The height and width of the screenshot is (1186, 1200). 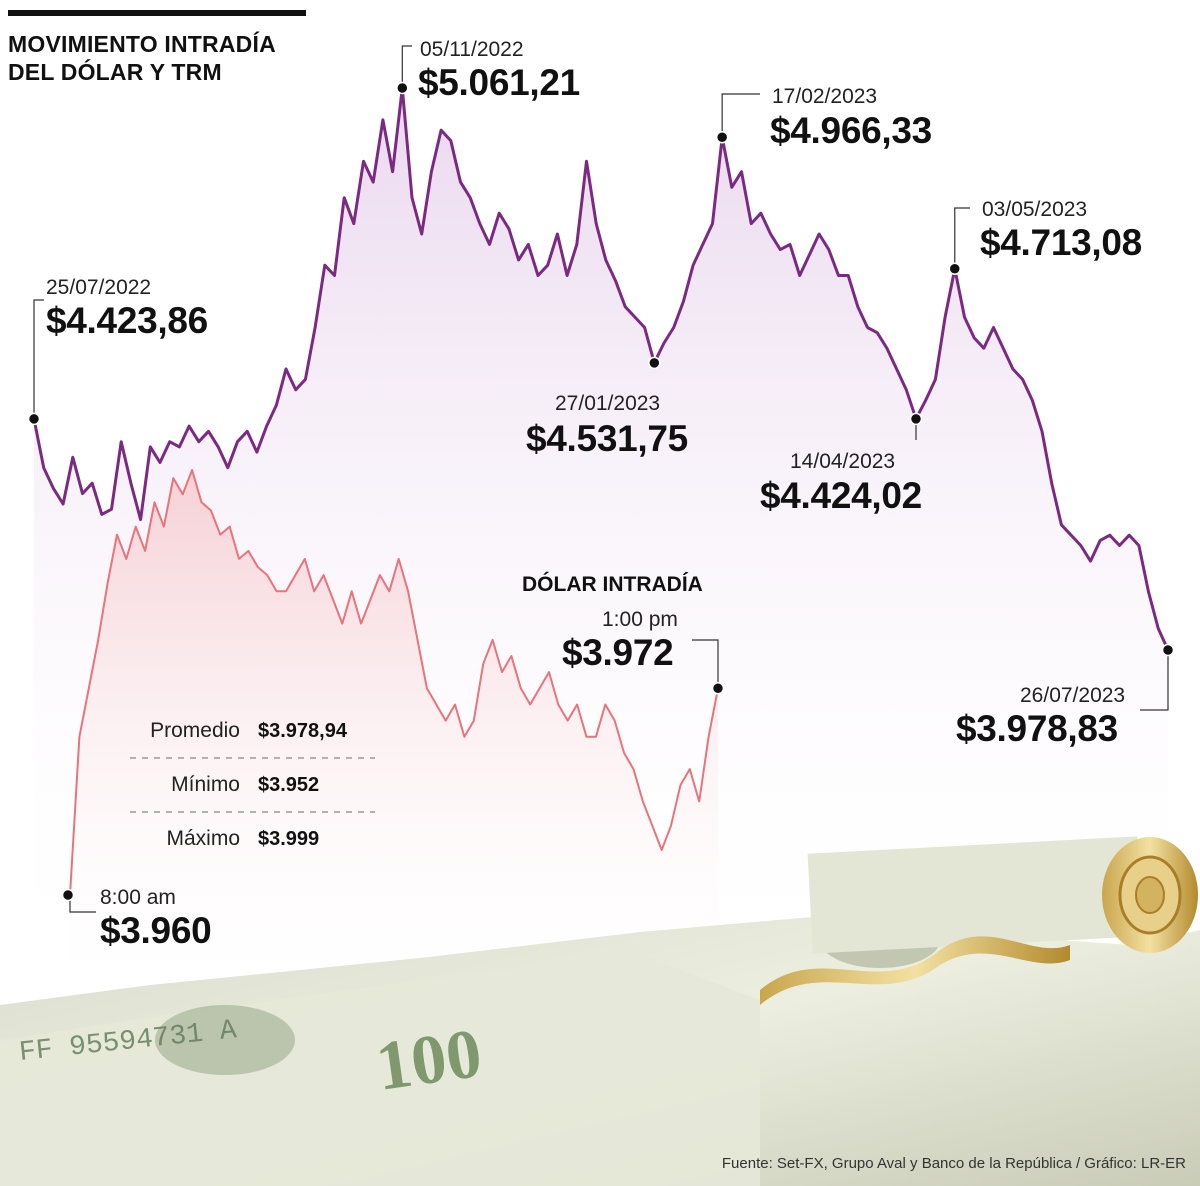 What do you see at coordinates (138, 897) in the screenshot?
I see `intraday-start-time: 8:00 am` at bounding box center [138, 897].